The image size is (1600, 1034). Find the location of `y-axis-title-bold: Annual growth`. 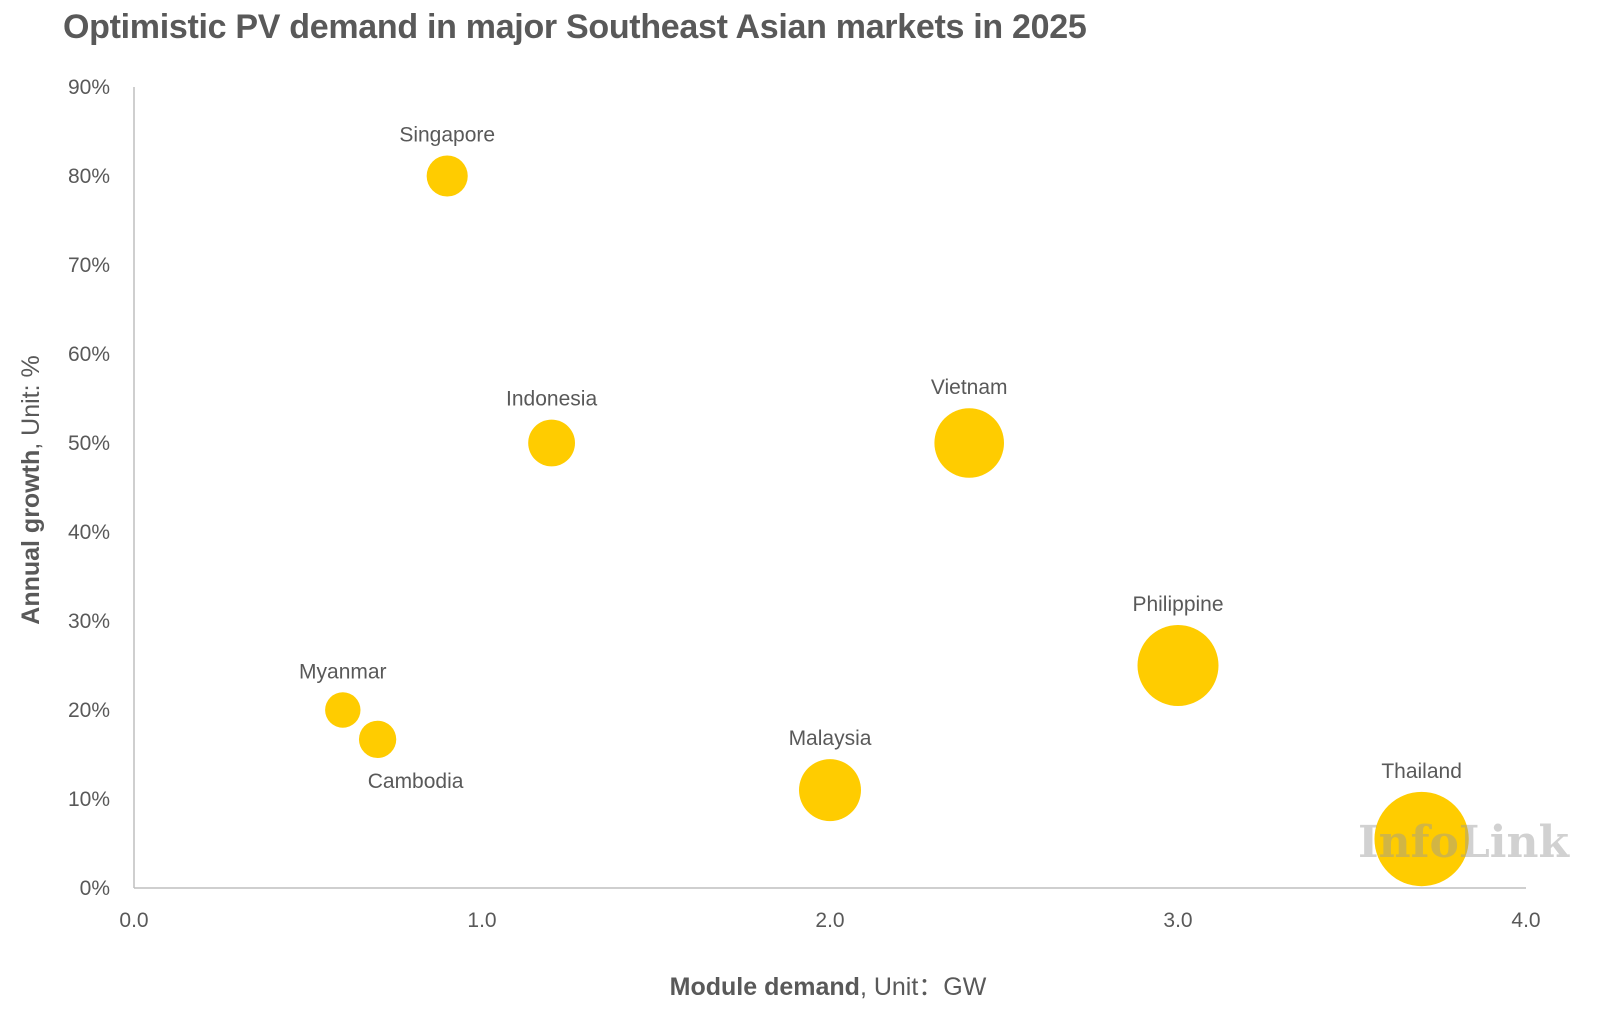

y-axis-title-bold: Annual growth is located at coordinates (31, 537).